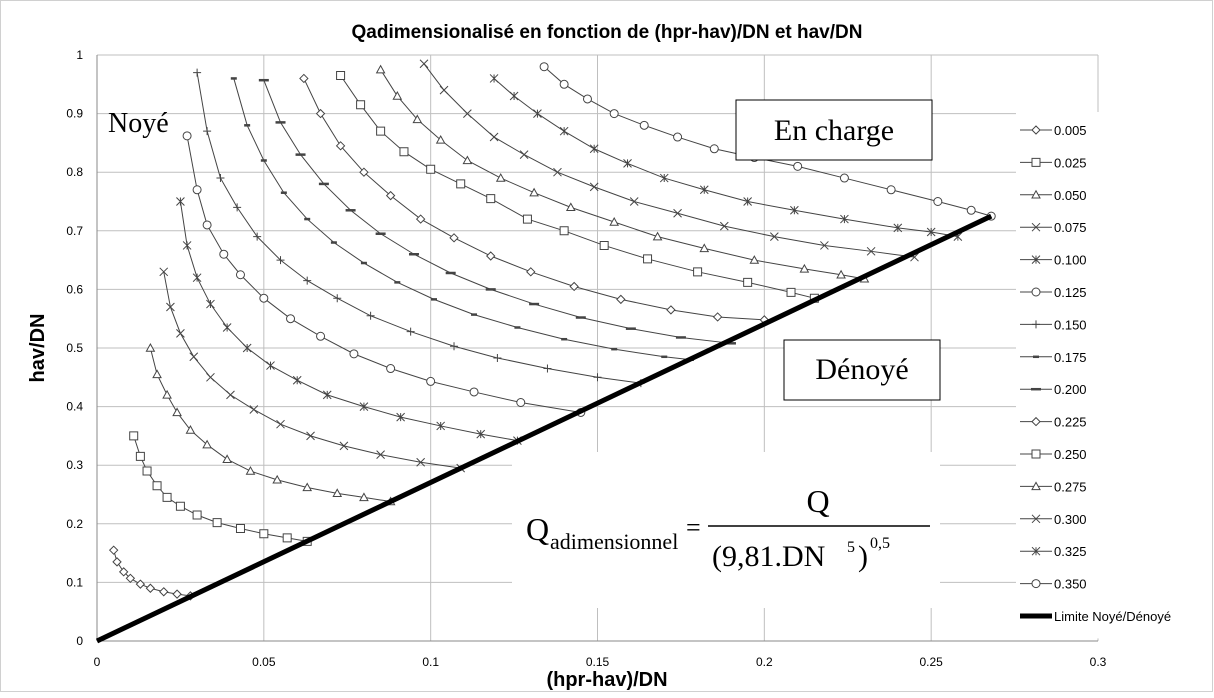 The image size is (1214, 698). I want to click on x-tick-label: 0.3, so click(1098, 662).